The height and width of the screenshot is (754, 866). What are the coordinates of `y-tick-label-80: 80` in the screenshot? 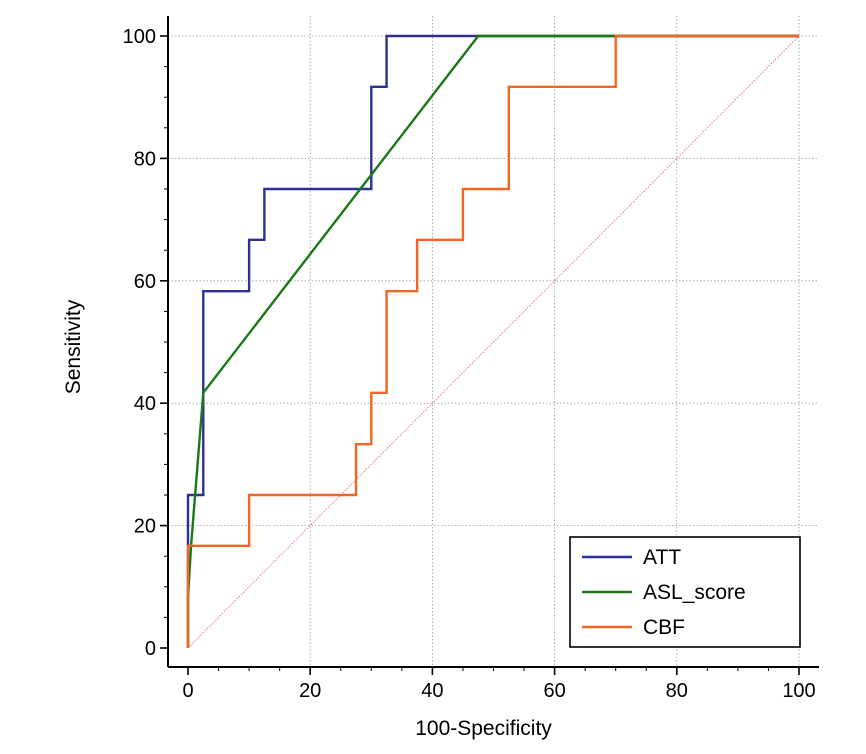 It's located at (145, 159).